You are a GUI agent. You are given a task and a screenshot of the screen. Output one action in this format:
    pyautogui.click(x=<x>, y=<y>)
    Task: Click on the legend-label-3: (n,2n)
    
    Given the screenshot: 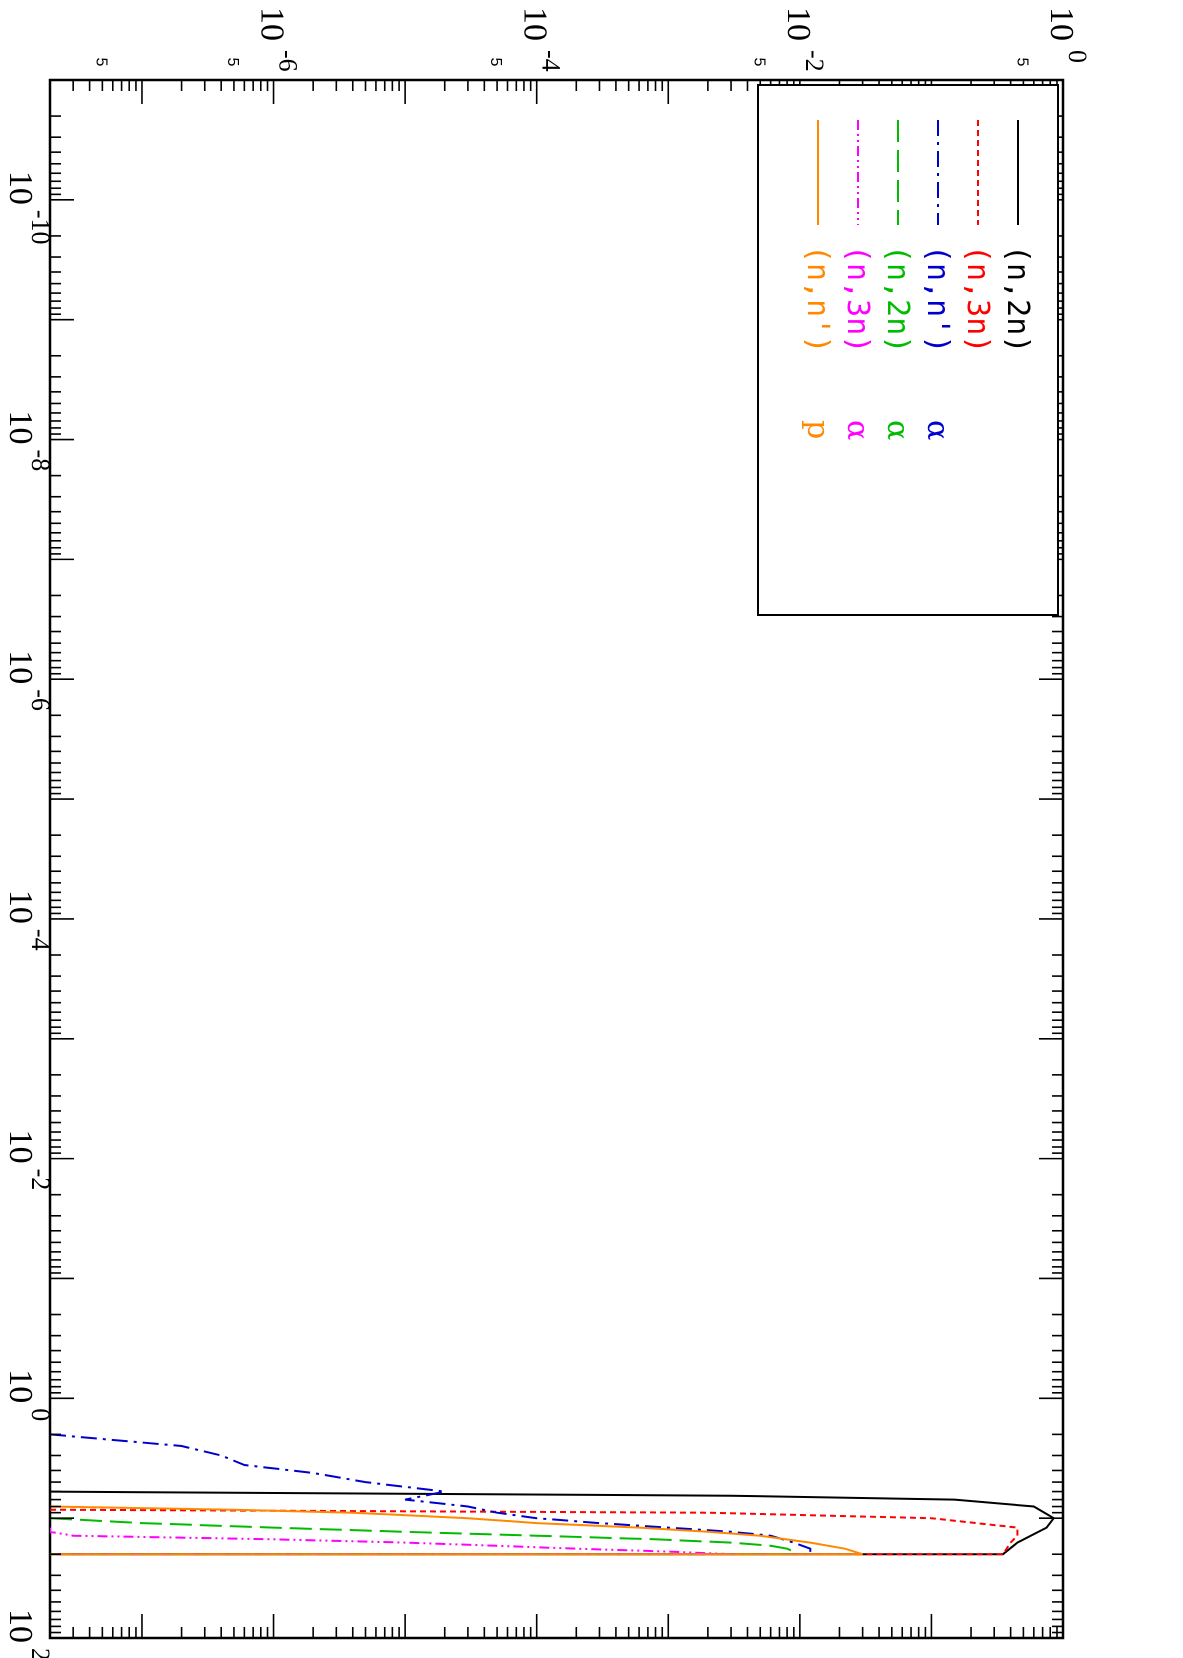 What is the action you would take?
    pyautogui.click(x=897, y=299)
    